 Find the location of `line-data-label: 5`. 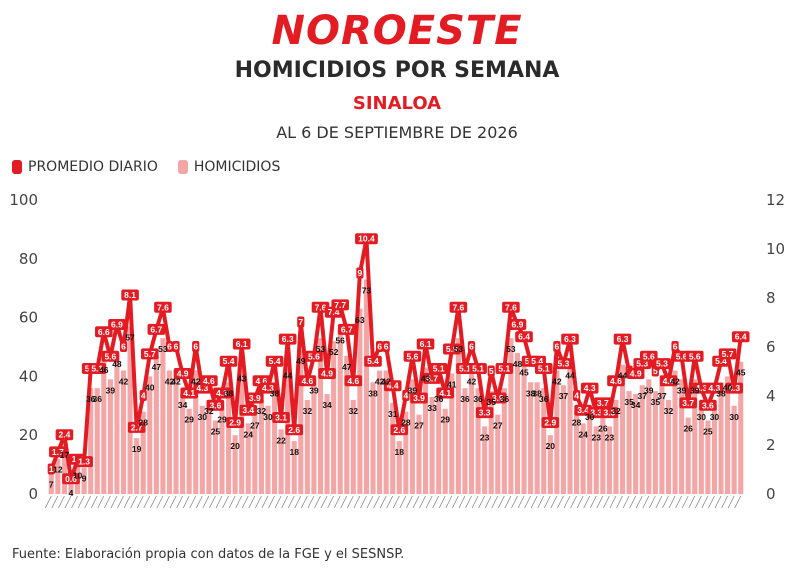

line-data-label: 5 is located at coordinates (655, 371).